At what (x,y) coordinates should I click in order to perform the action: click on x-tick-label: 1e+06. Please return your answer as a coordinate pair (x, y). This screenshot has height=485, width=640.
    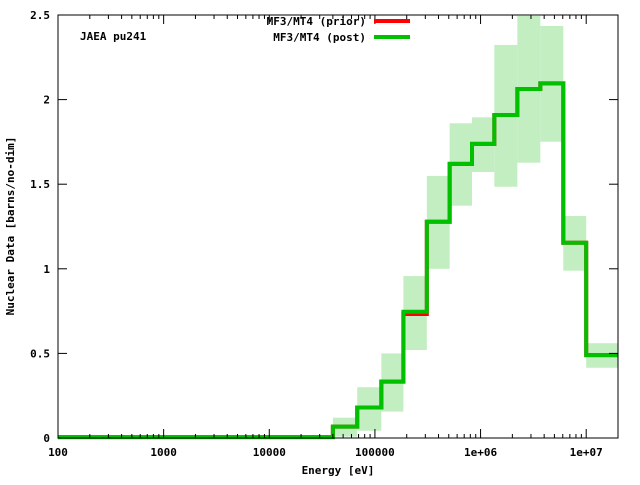
    Looking at the image, I should click on (480, 452).